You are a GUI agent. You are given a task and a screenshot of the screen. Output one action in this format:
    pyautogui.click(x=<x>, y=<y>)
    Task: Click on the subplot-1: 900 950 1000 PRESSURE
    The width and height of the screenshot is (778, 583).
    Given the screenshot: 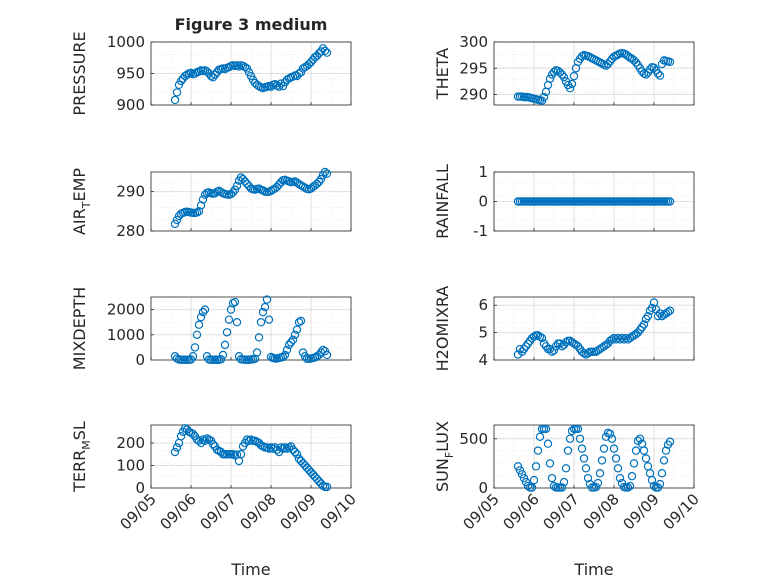 What is the action you would take?
    pyautogui.click(x=211, y=73)
    